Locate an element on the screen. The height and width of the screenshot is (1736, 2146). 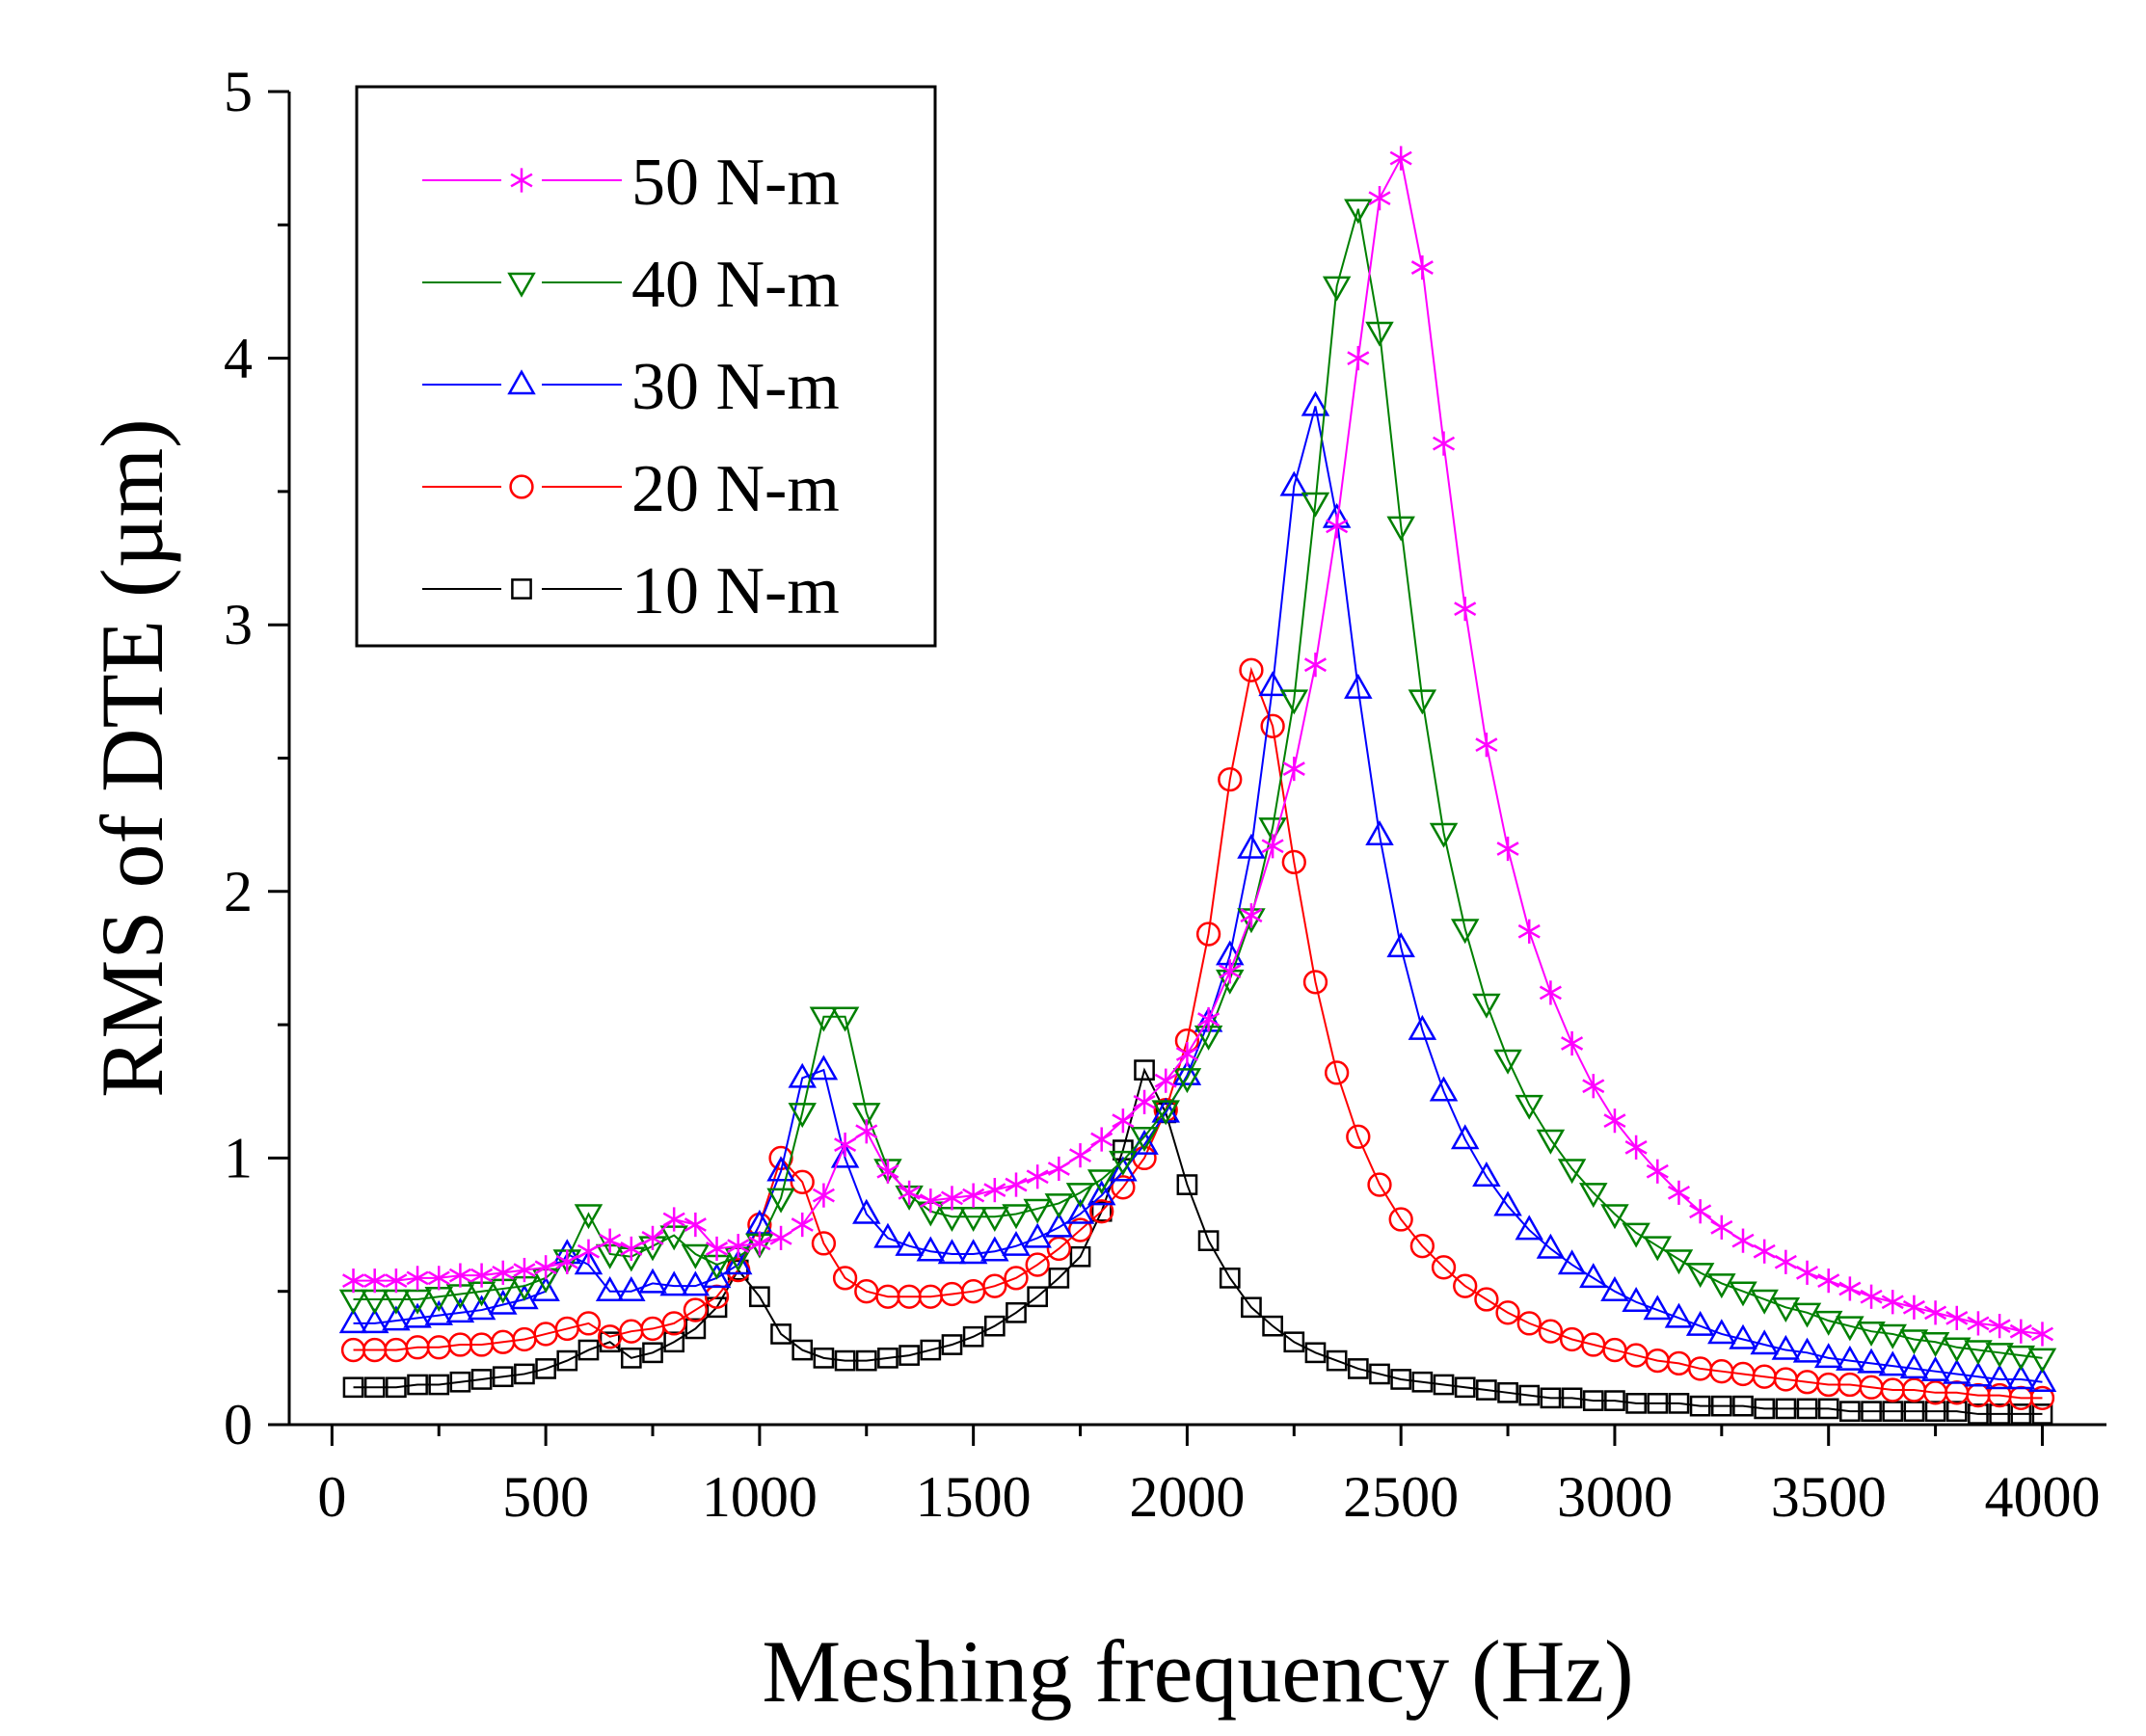
y-tick-label: 5 is located at coordinates (238, 91).